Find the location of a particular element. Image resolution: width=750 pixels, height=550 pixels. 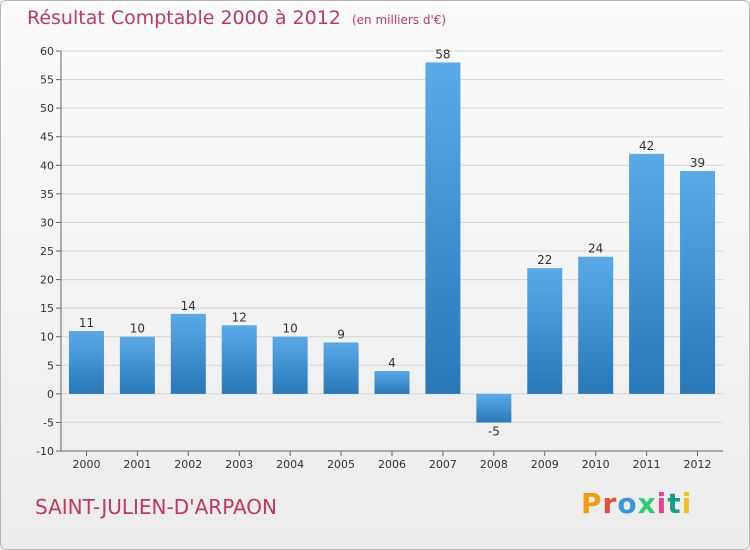

data-label-2005: 9 is located at coordinates (341, 334).